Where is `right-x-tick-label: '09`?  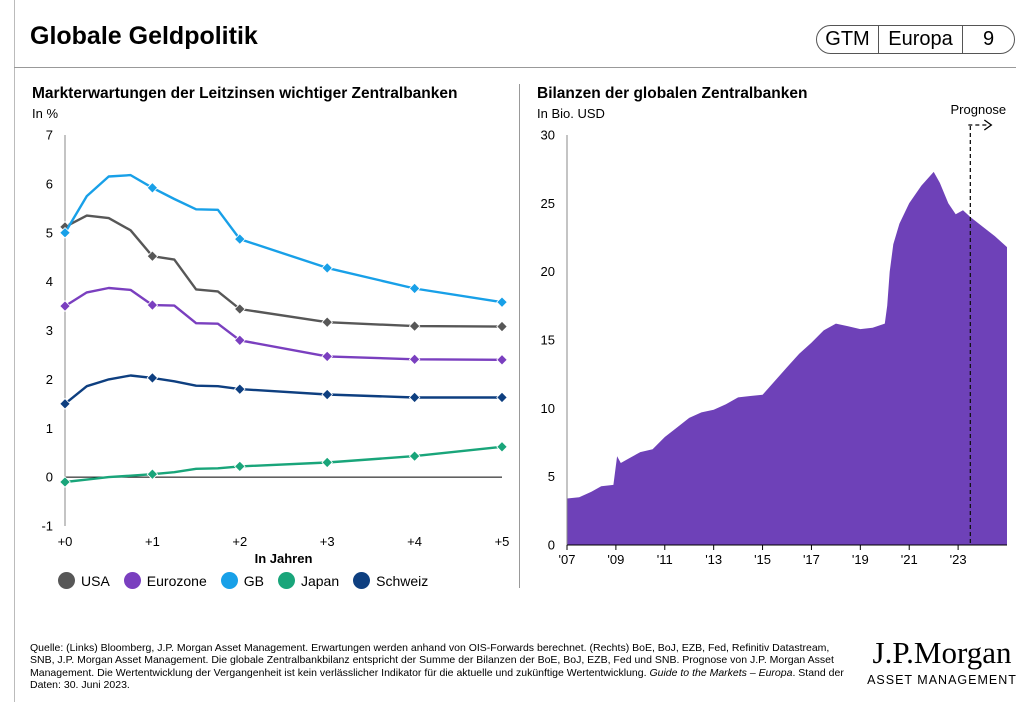
right-x-tick-label: '09 is located at coordinates (615, 559).